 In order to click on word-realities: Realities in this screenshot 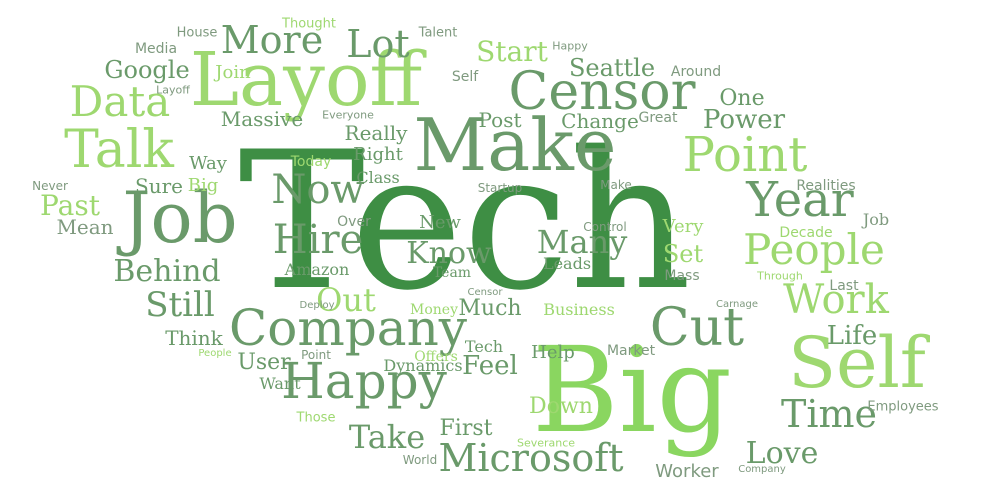, I will do `click(826, 186)`.